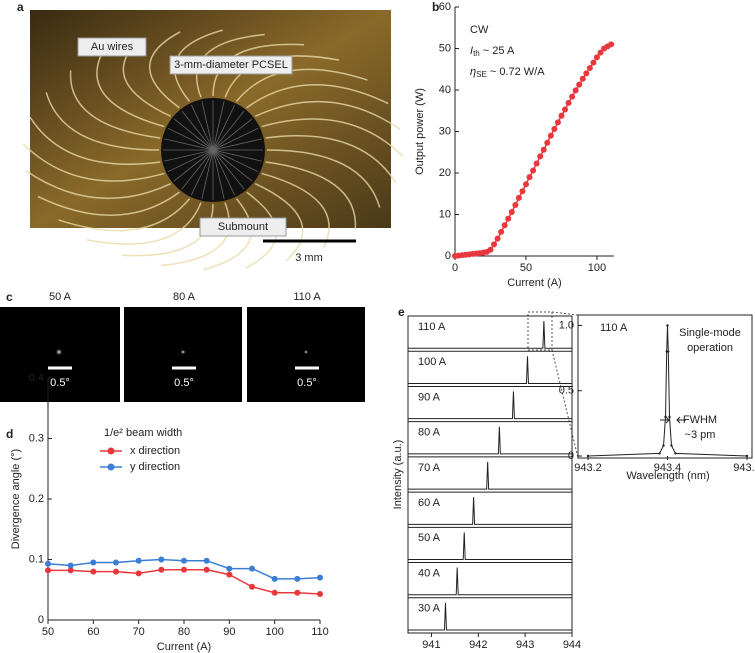 The height and width of the screenshot is (653, 755). Describe the element at coordinates (566, 325) in the screenshot. I see `y-tick-label: 1.0` at that location.